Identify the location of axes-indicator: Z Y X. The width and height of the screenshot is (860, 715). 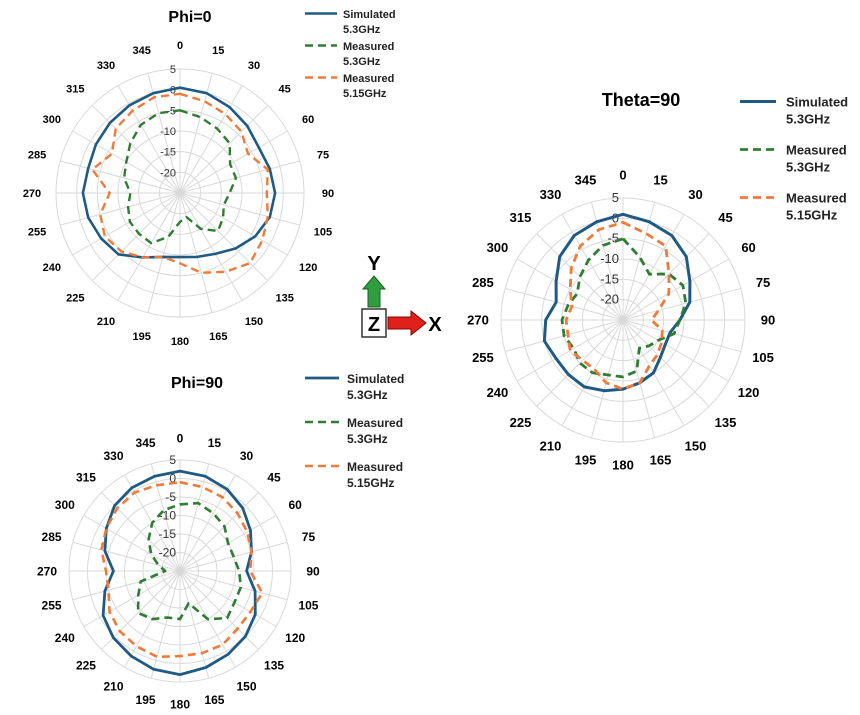
(401, 295).